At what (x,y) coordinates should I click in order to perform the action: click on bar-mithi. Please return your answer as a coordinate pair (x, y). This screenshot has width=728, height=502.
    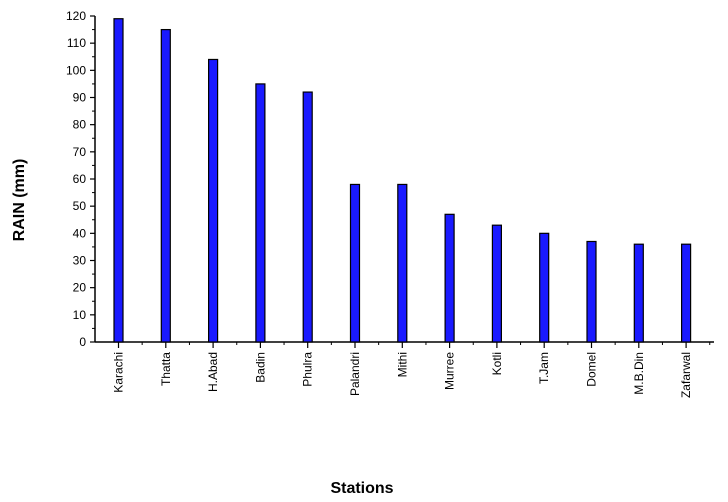
    Looking at the image, I should click on (402, 263).